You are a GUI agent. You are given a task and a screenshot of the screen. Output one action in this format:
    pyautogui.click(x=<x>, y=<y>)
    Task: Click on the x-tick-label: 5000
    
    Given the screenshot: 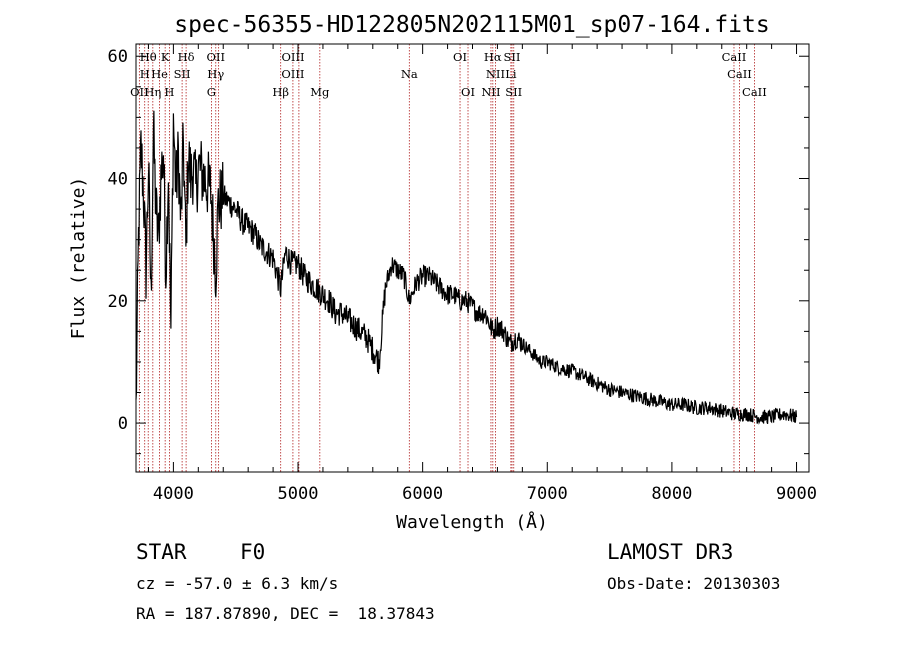 What is the action you would take?
    pyautogui.click(x=298, y=494)
    